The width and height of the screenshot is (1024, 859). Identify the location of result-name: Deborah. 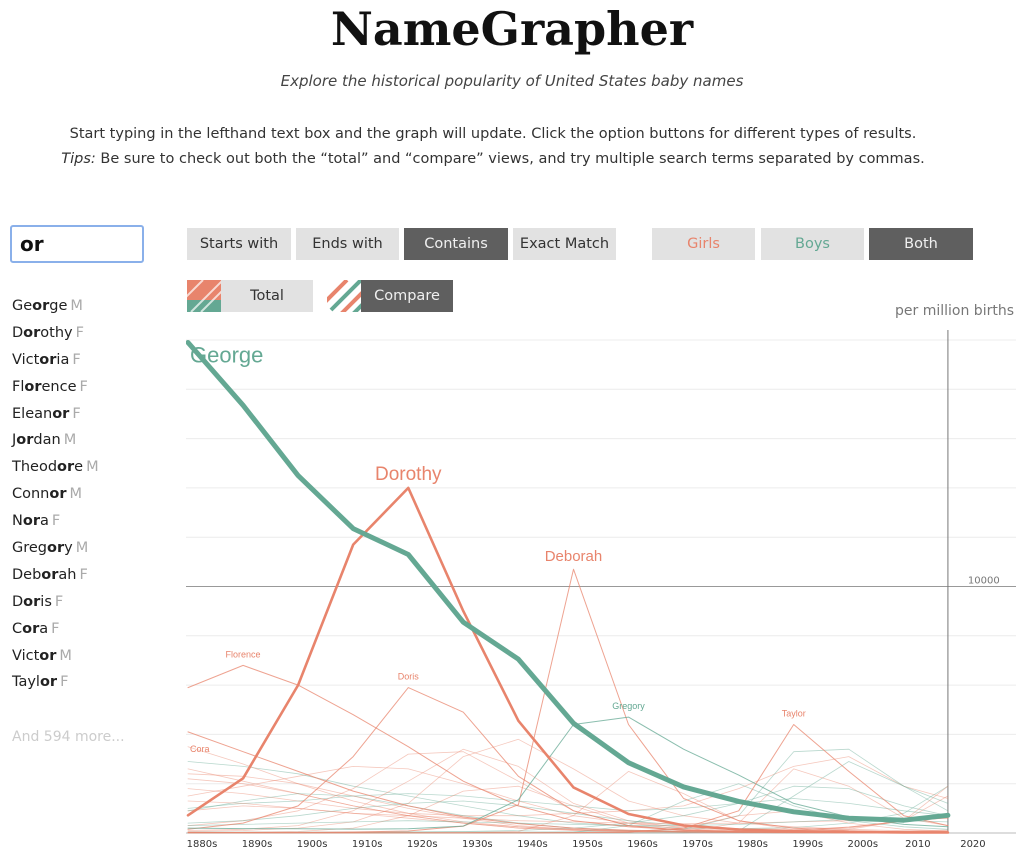
(44, 574).